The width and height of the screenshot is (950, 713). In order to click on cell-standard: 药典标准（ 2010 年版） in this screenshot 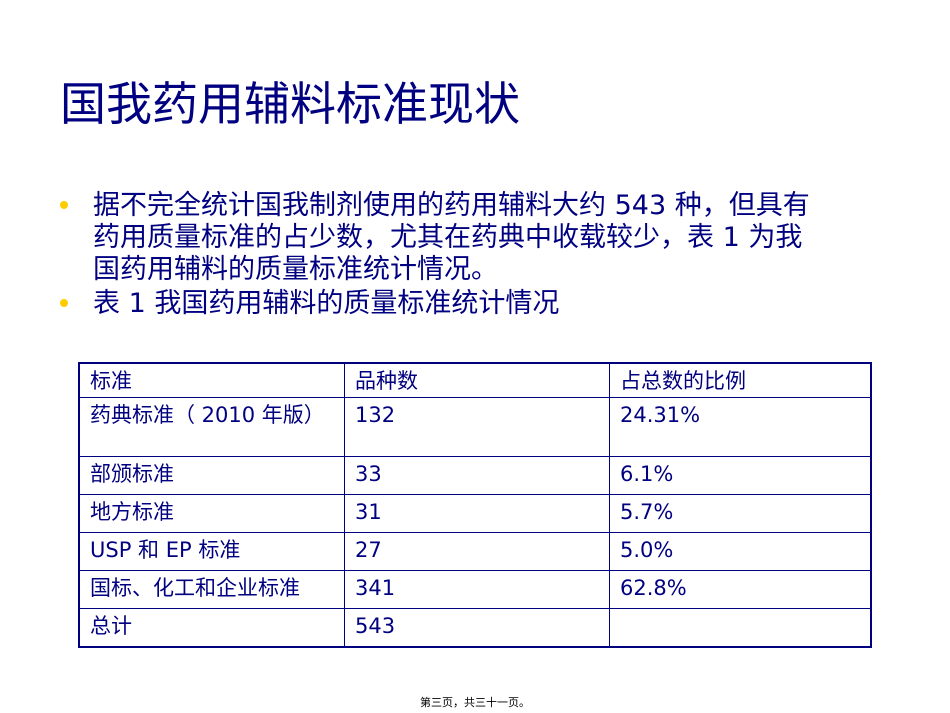, I will do `click(211, 427)`.